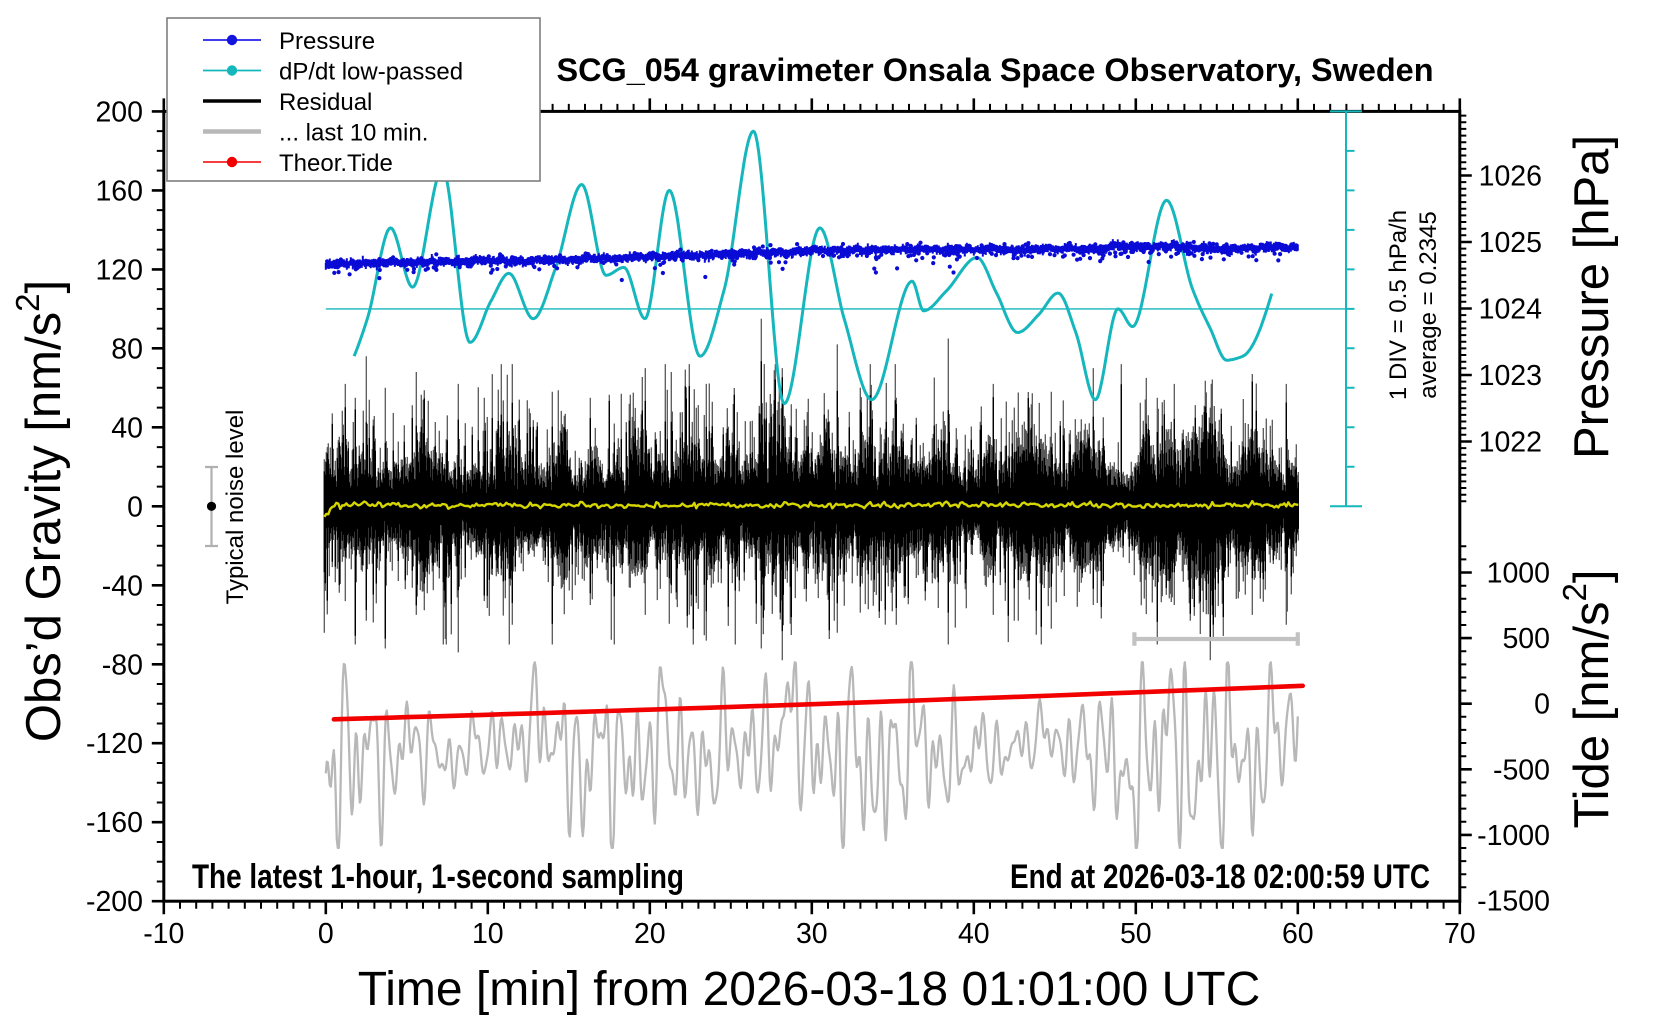 This screenshot has height=1025, width=1660. I want to click on svg-text:The latest 1-hour, 1-second sa: The latest 1-hour, 1-second sampling, so click(438, 877).